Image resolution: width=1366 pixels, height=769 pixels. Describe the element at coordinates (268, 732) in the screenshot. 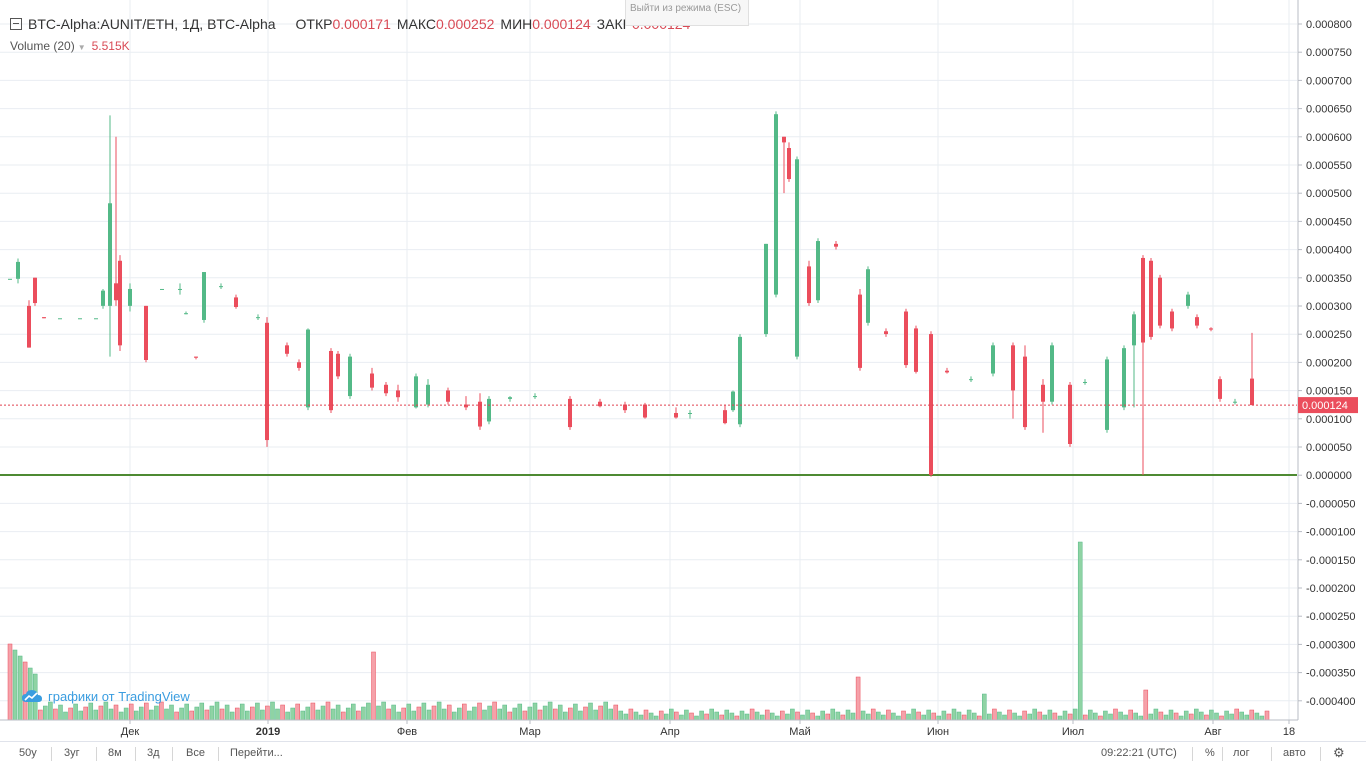

I see `time-tick-label: 2019` at that location.